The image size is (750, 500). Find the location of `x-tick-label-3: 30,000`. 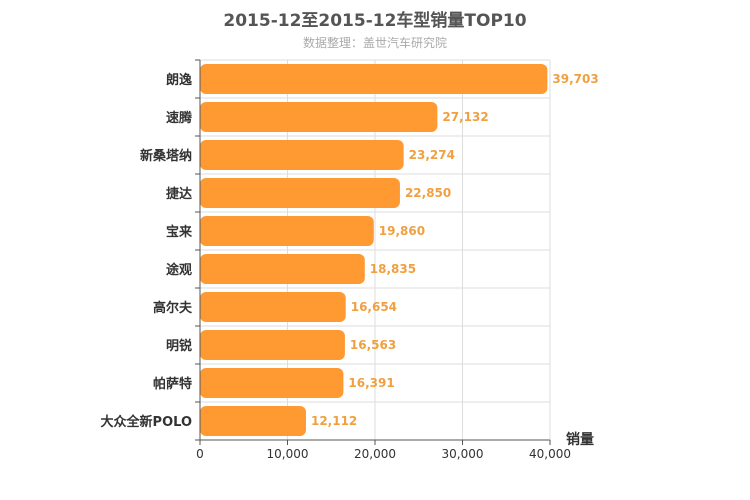

x-tick-label-3: 30,000 is located at coordinates (463, 454).